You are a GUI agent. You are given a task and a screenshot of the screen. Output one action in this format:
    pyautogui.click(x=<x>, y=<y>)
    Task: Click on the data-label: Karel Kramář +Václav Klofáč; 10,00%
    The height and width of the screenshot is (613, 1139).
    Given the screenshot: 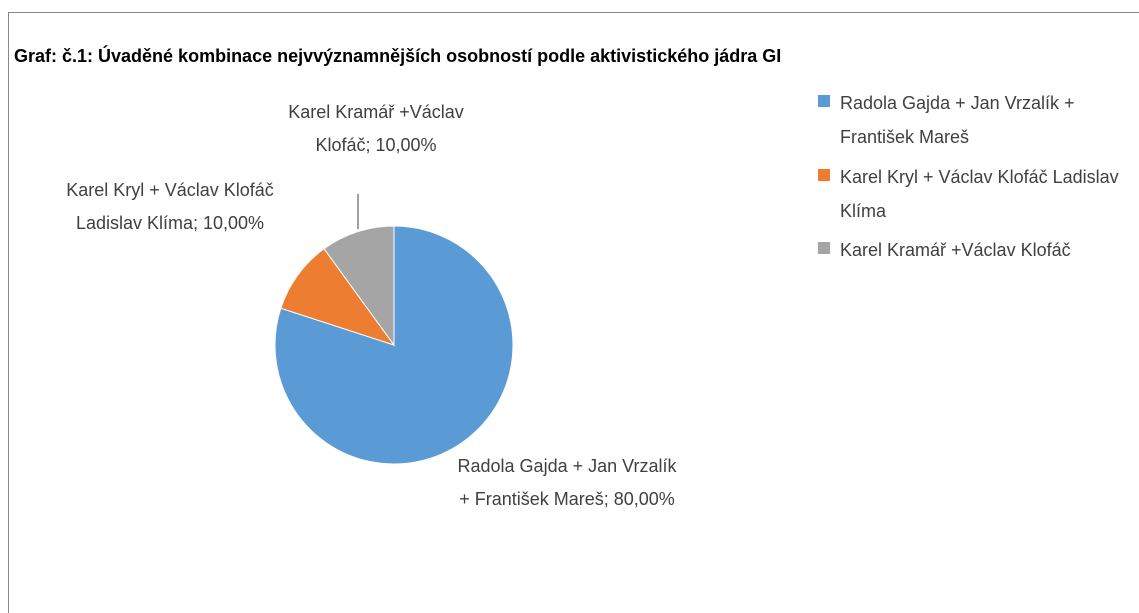 What is the action you would take?
    pyautogui.click(x=376, y=128)
    